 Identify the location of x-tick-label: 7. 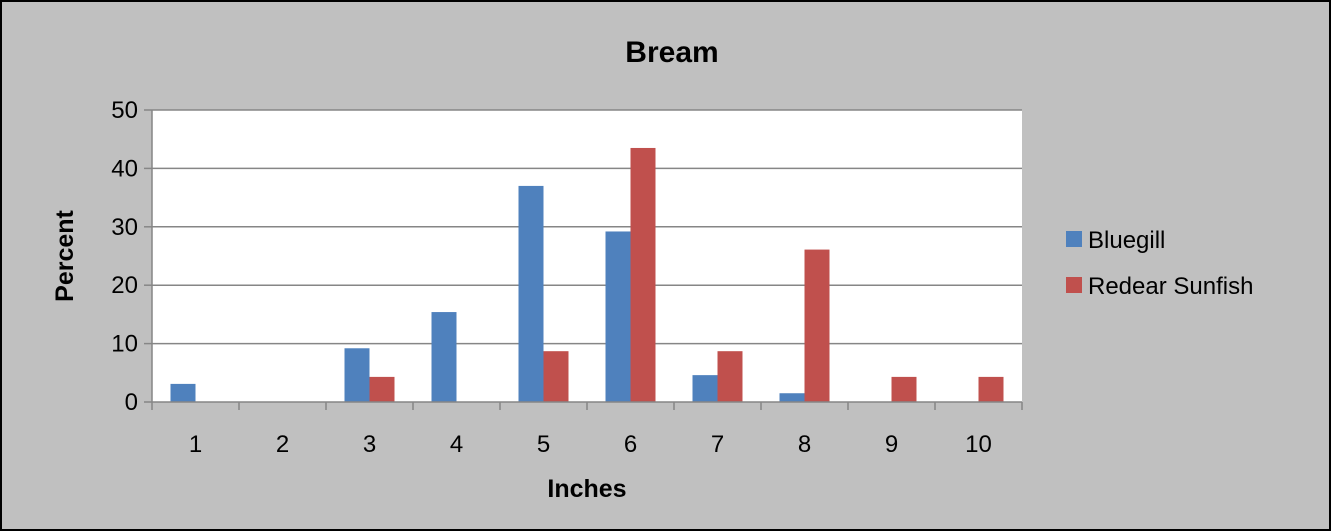
(717, 444).